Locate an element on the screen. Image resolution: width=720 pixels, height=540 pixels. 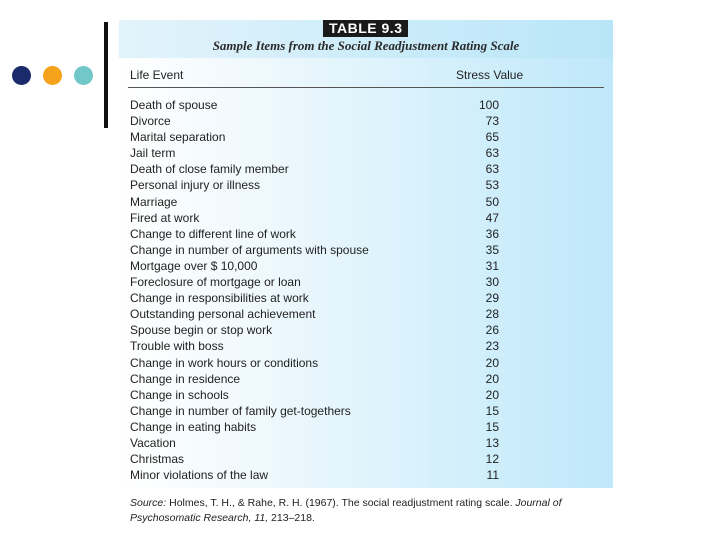
vertical-divider is located at coordinates (106, 75).